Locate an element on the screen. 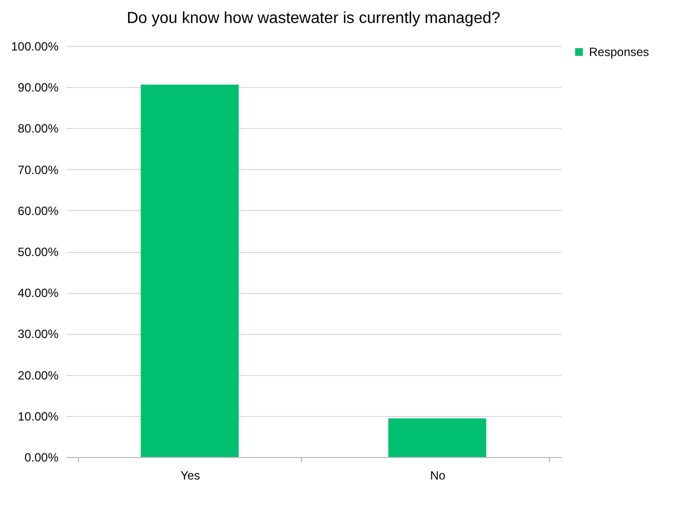 This screenshot has width=675, height=508. y-tick-label: 80.00% is located at coordinates (38, 129).